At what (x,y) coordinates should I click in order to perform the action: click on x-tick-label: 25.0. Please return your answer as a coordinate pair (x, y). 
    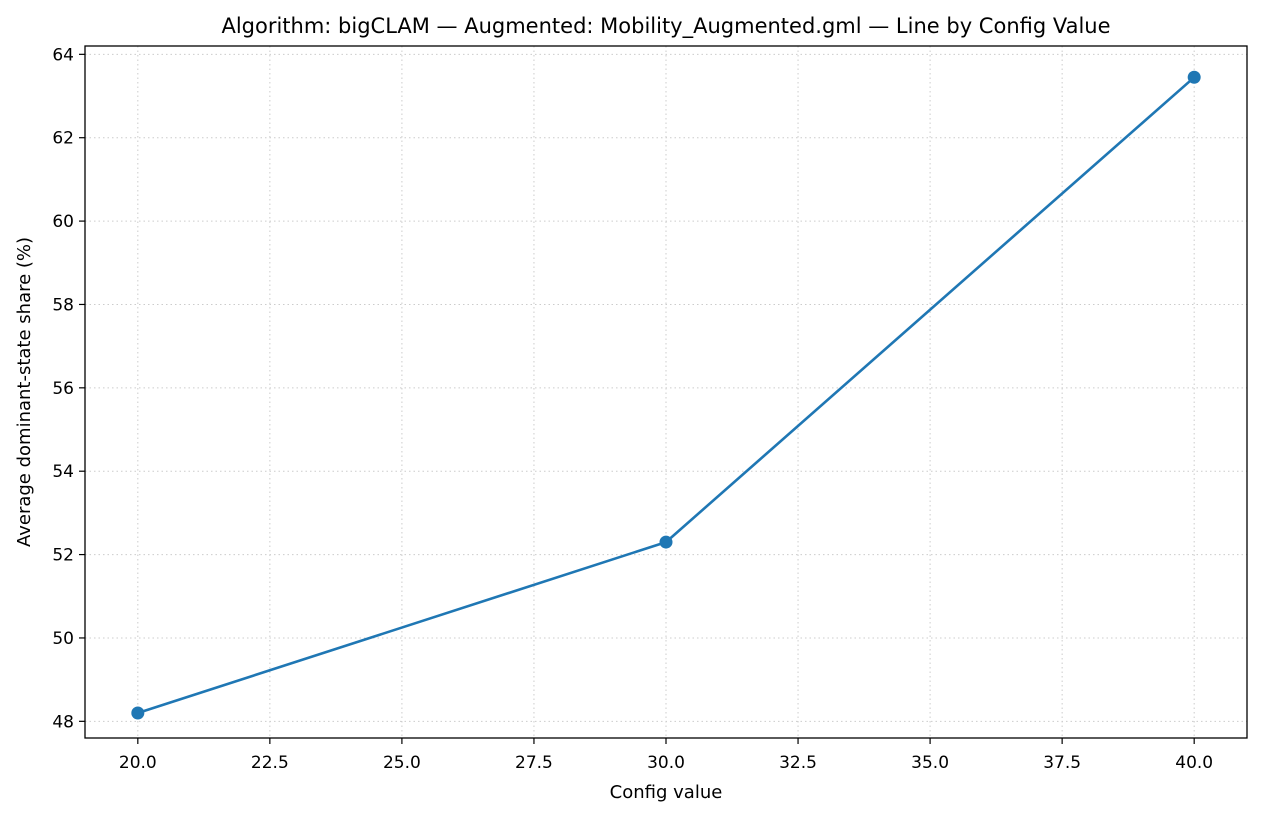
    Looking at the image, I should click on (402, 763).